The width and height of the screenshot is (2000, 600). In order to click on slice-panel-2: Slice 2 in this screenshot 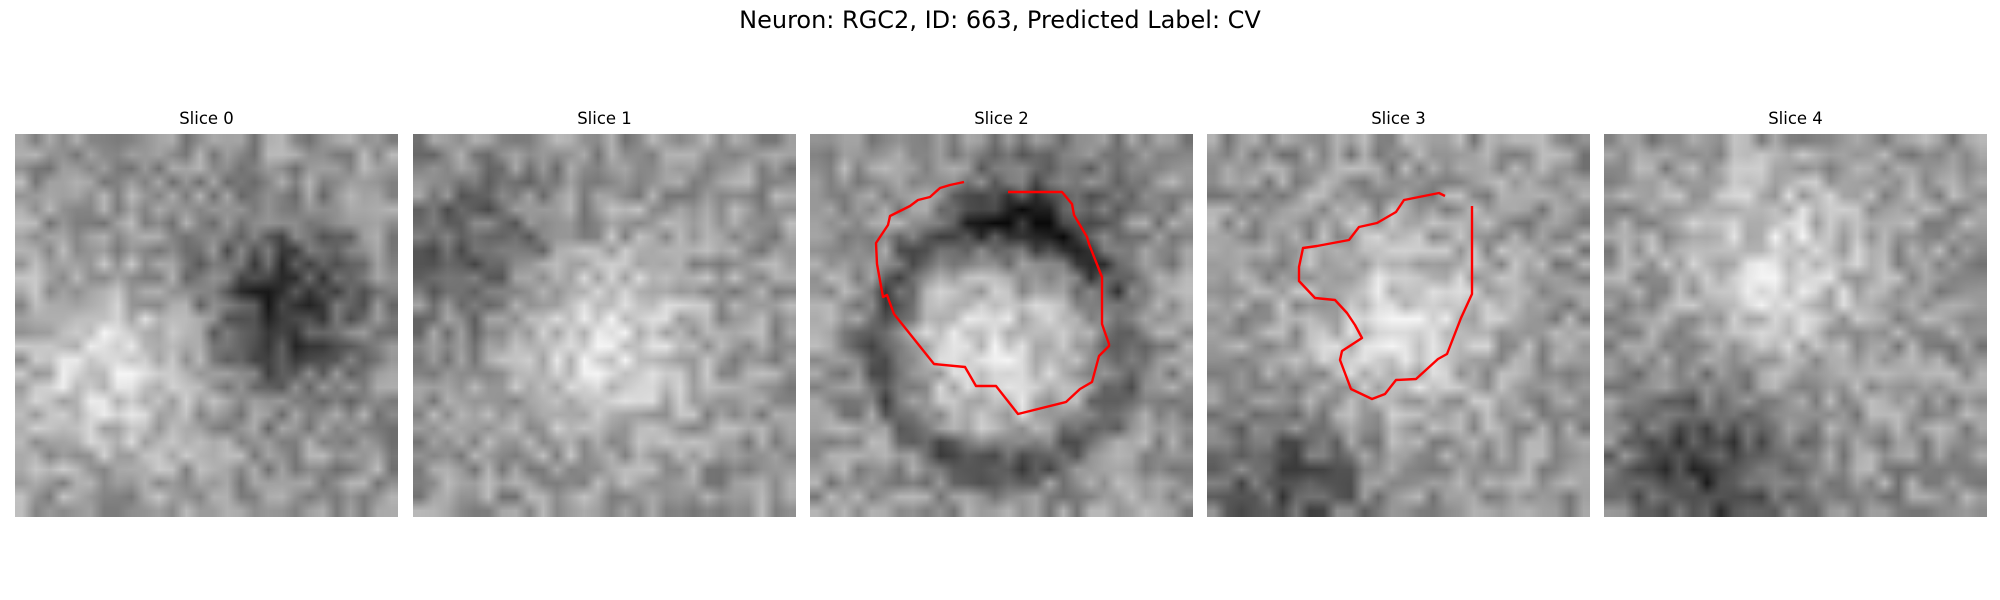, I will do `click(1001, 312)`.